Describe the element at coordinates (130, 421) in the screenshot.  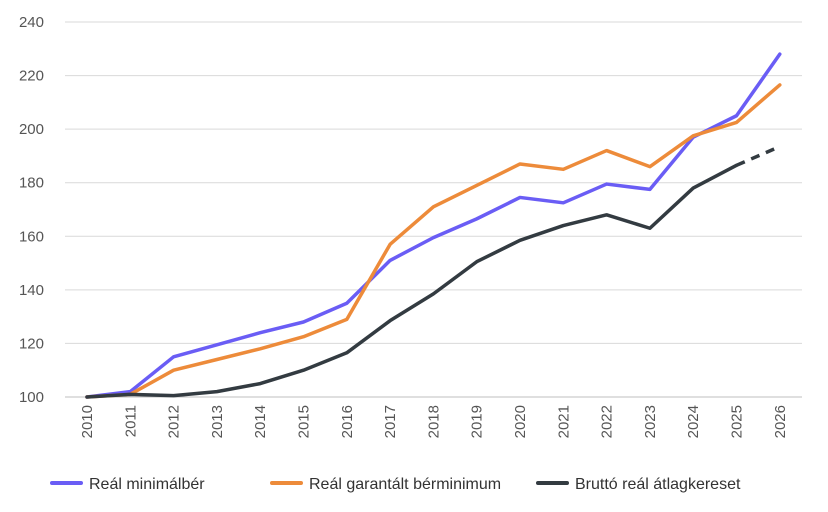
I see `x-tick-label: 2011` at that location.